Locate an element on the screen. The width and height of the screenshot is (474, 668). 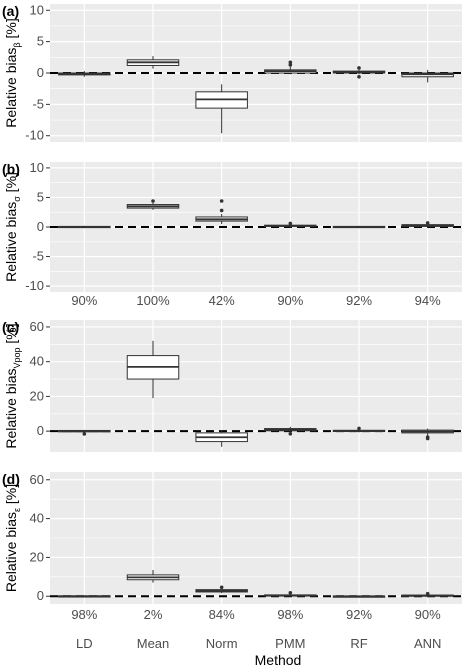
y-axis-label: Relative biasσ [%] is located at coordinates (12, 227).